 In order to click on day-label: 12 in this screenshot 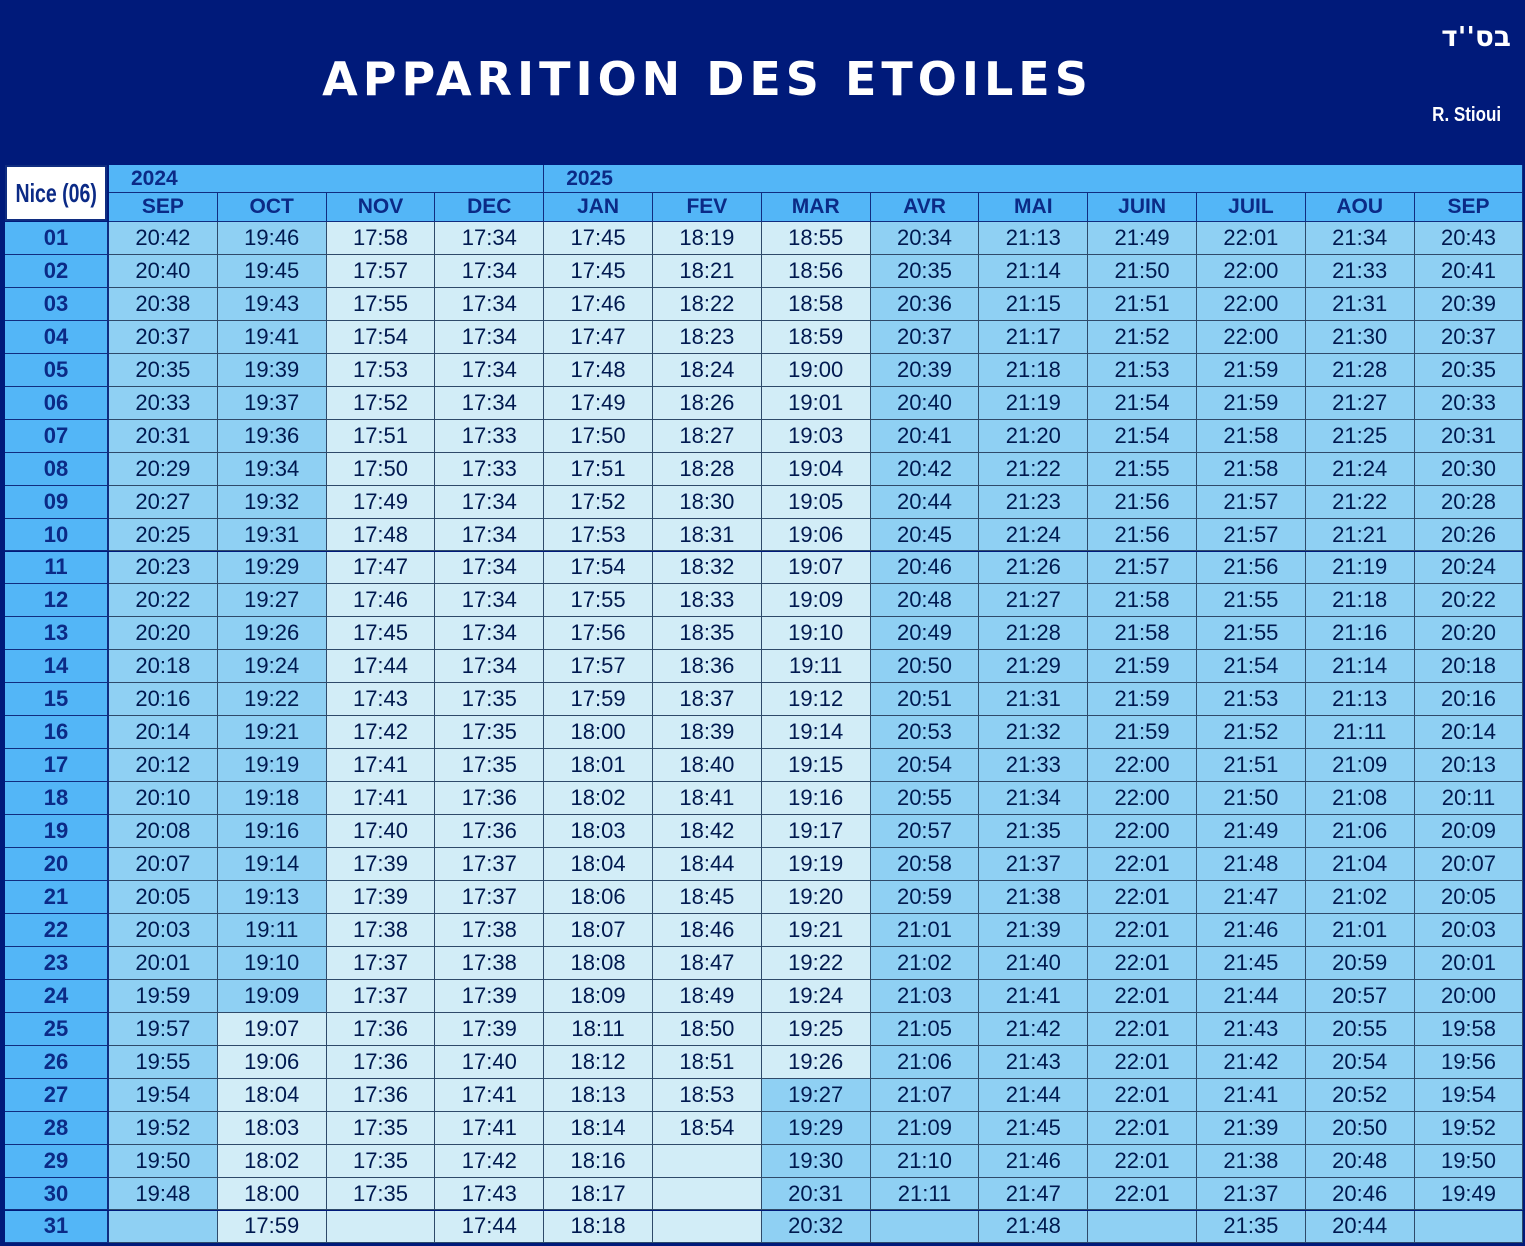, I will do `click(57, 601)`.